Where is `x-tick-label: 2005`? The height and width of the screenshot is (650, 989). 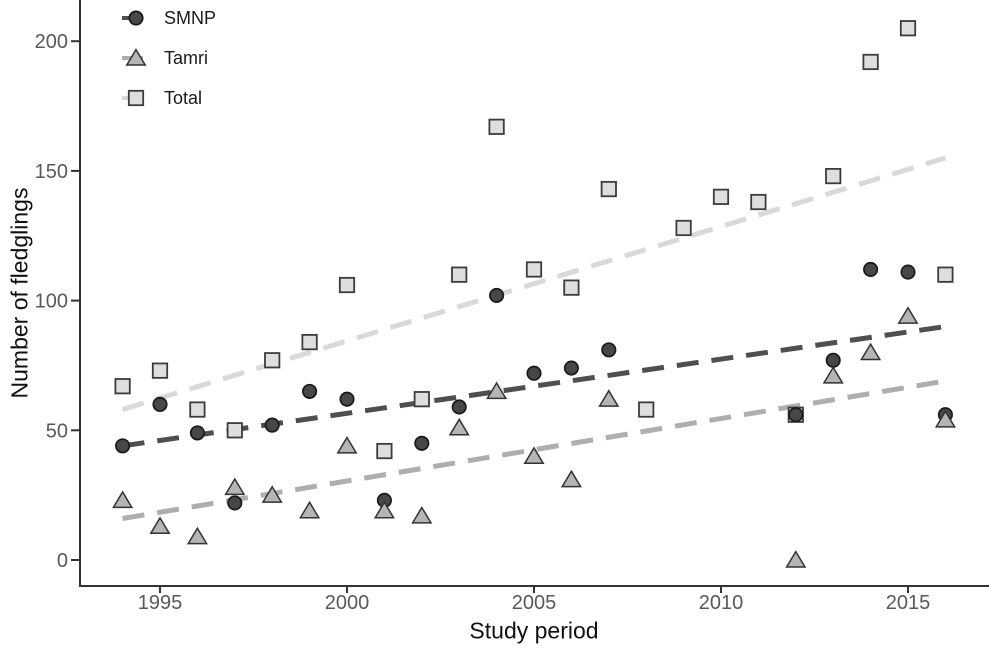
x-tick-label: 2005 is located at coordinates (534, 603).